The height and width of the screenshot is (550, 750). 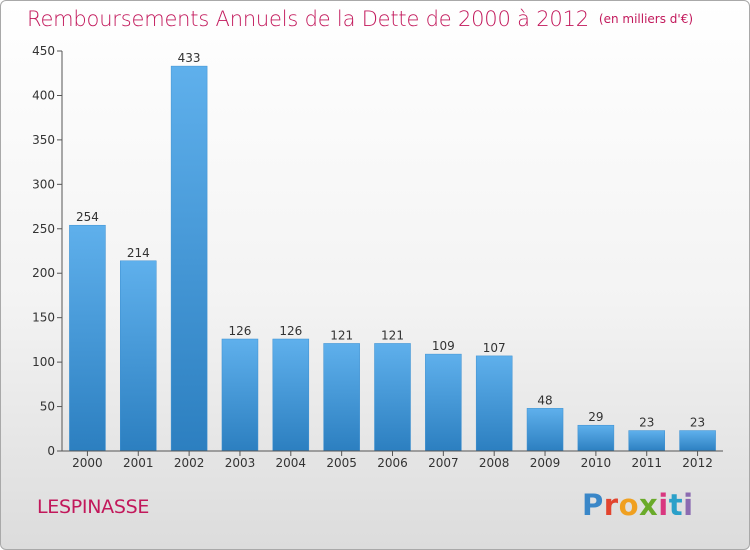 I want to click on x-tick-label: 2003, so click(x=240, y=463).